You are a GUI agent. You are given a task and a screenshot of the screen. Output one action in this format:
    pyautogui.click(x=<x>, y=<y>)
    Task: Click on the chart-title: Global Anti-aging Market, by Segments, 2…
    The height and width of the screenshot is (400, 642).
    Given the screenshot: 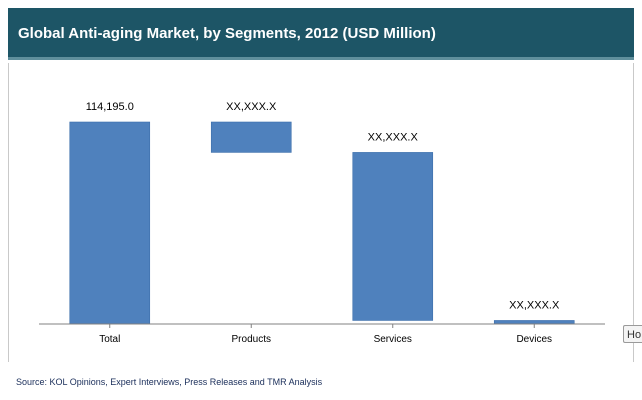 What is the action you would take?
    pyautogui.click(x=227, y=33)
    